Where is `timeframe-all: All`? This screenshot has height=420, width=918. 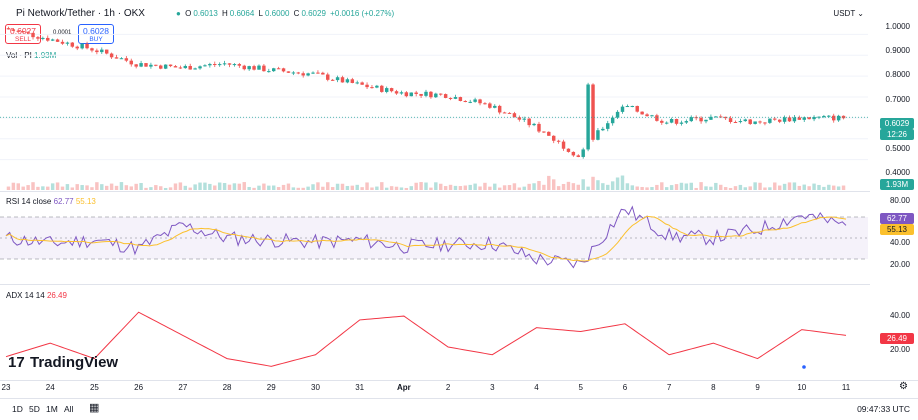 timeframe-all: All is located at coordinates (69, 409).